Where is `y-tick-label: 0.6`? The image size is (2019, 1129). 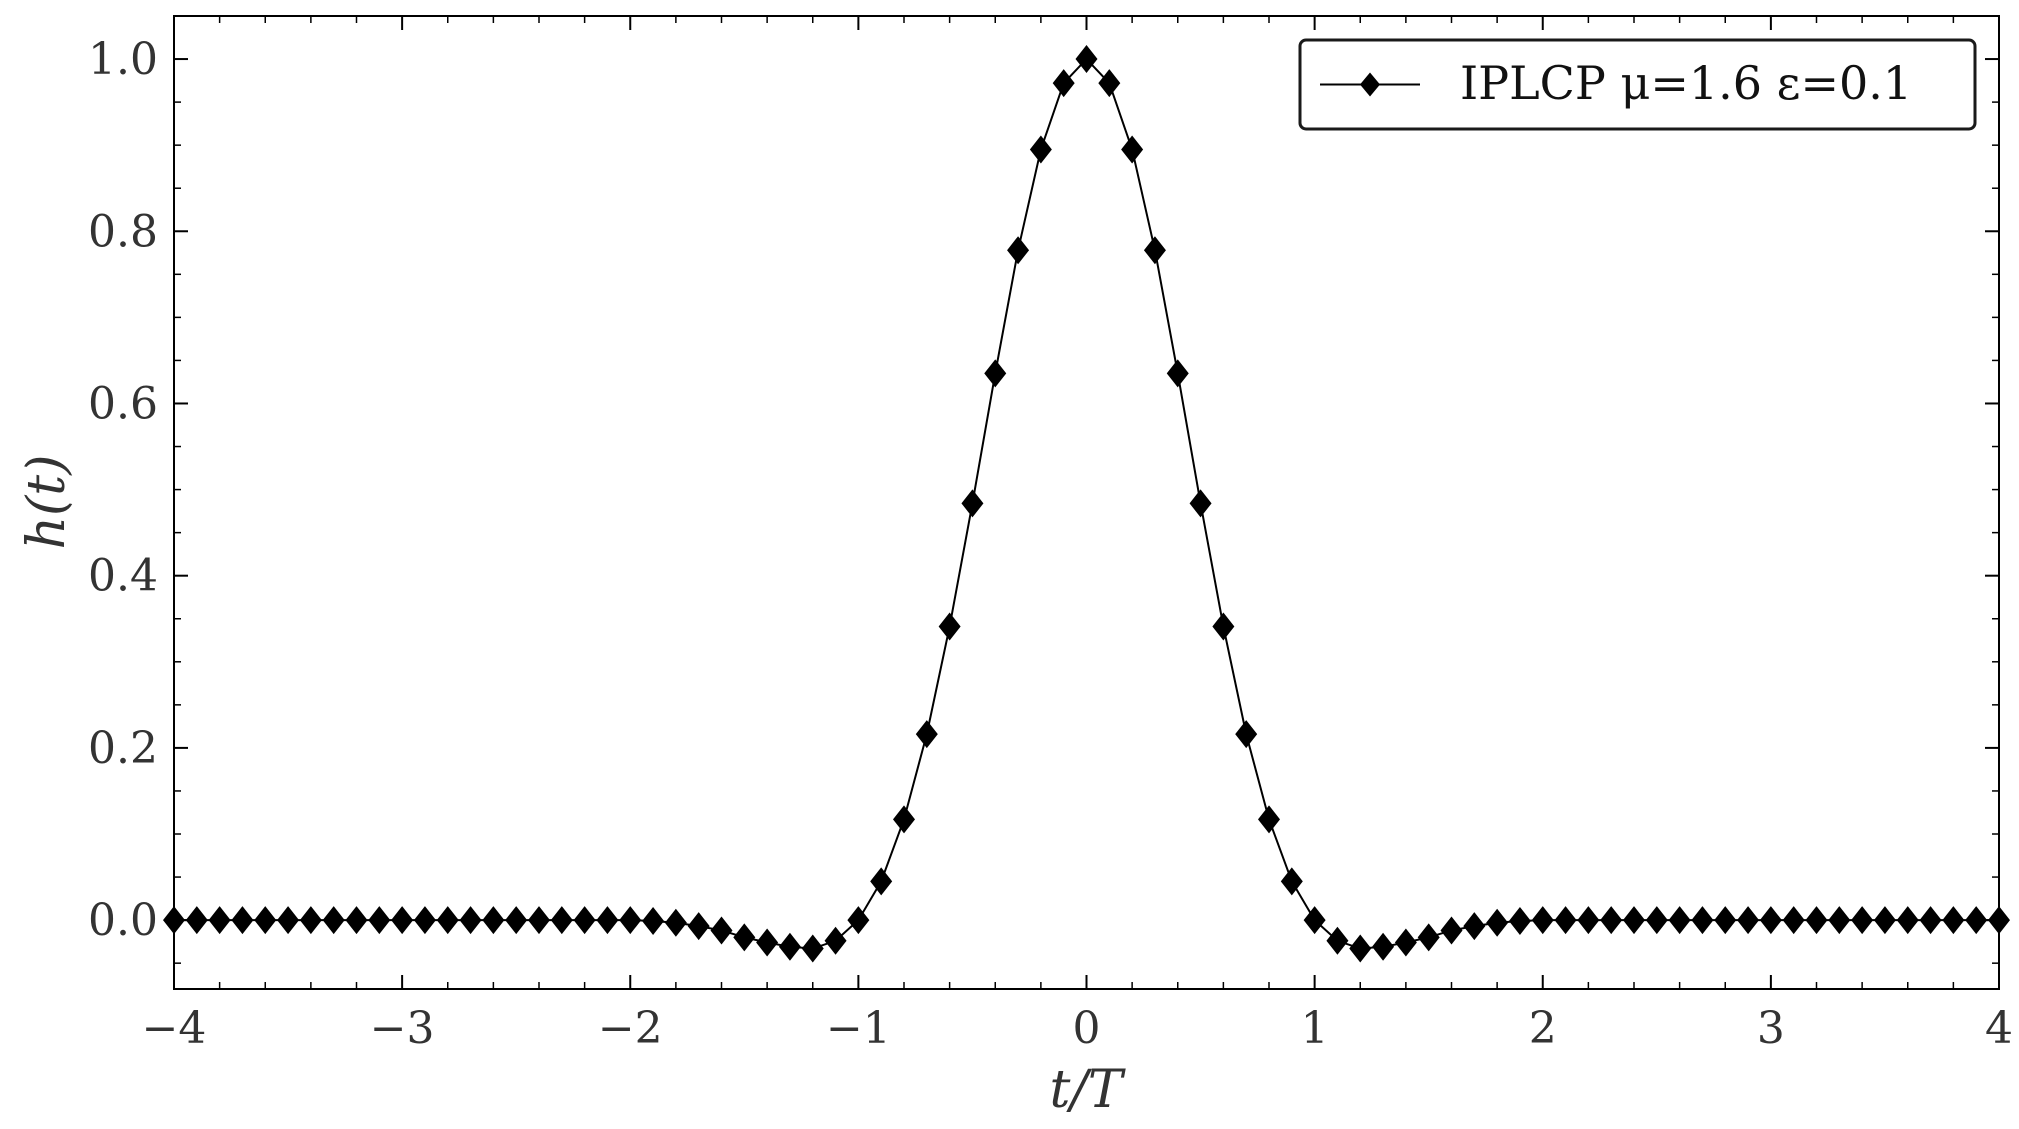 y-tick-label: 0.6 is located at coordinates (123, 403).